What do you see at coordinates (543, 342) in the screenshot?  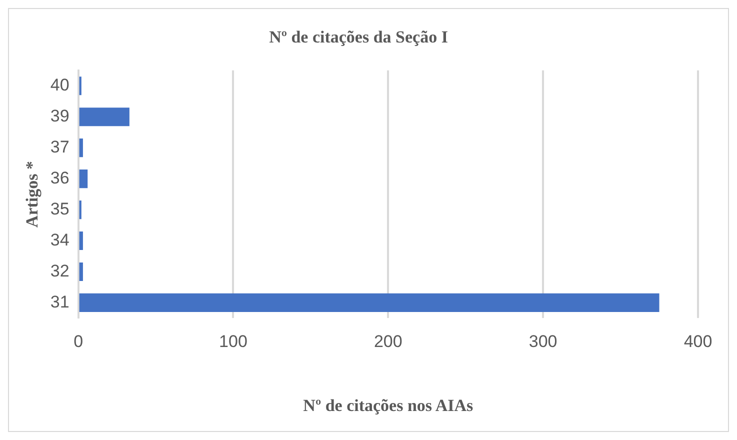 I see `x-tick-label: 300` at bounding box center [543, 342].